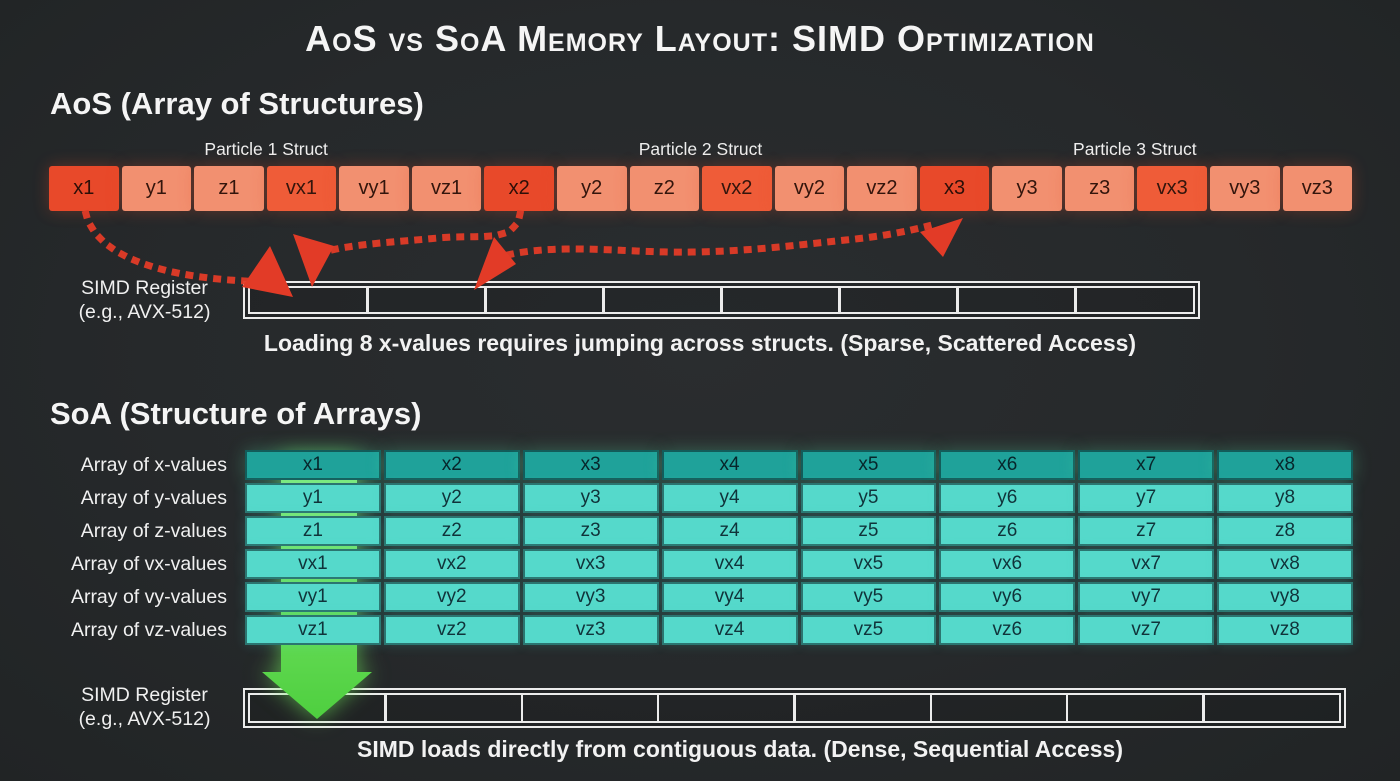  What do you see at coordinates (868, 498) in the screenshot?
I see `soa-cell: y5` at bounding box center [868, 498].